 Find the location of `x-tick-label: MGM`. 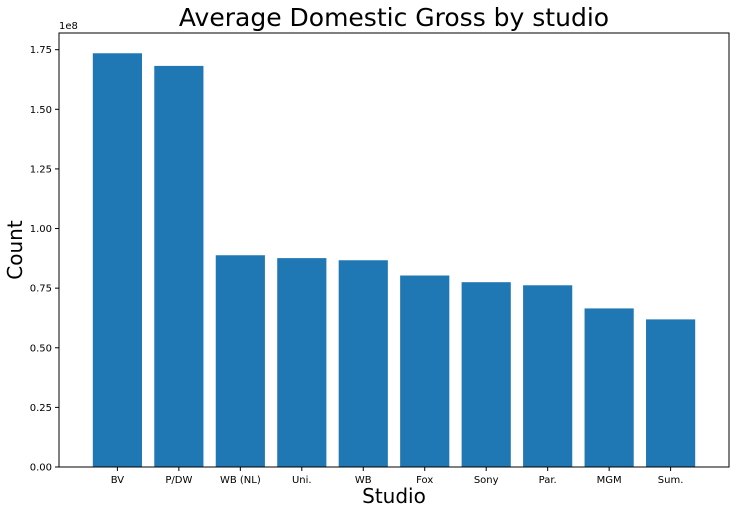

x-tick-label: MGM is located at coordinates (609, 480).